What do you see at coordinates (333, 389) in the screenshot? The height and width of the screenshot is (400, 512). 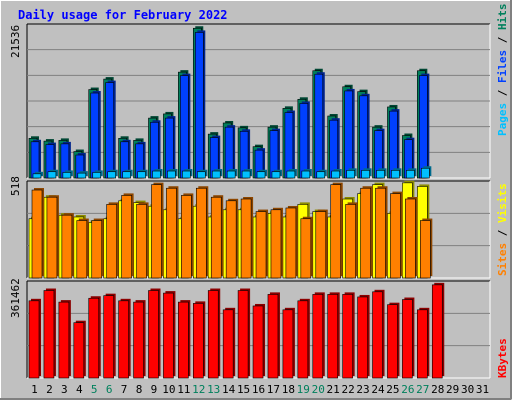 I see `day-label-21: 21` at bounding box center [333, 389].